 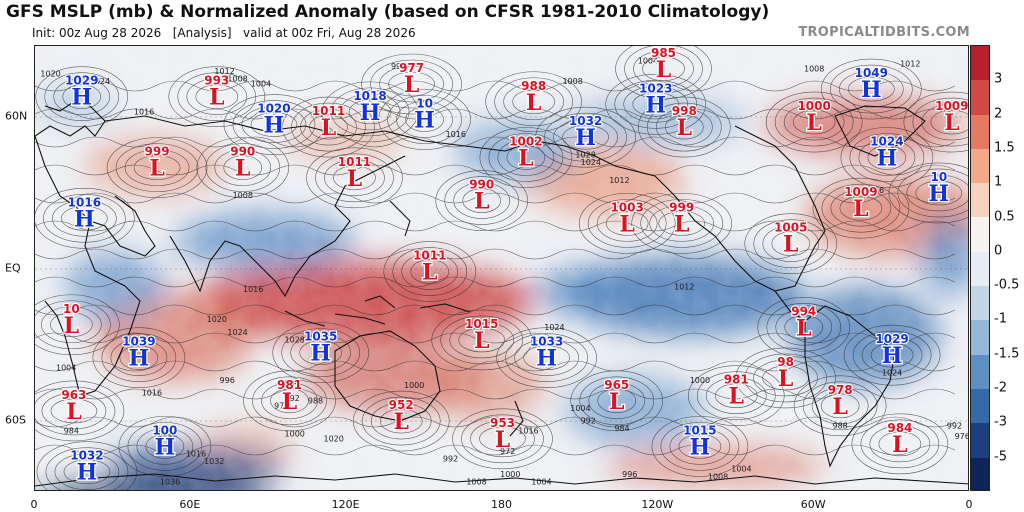 I want to click on isobar-label: 1016, so click(x=152, y=393).